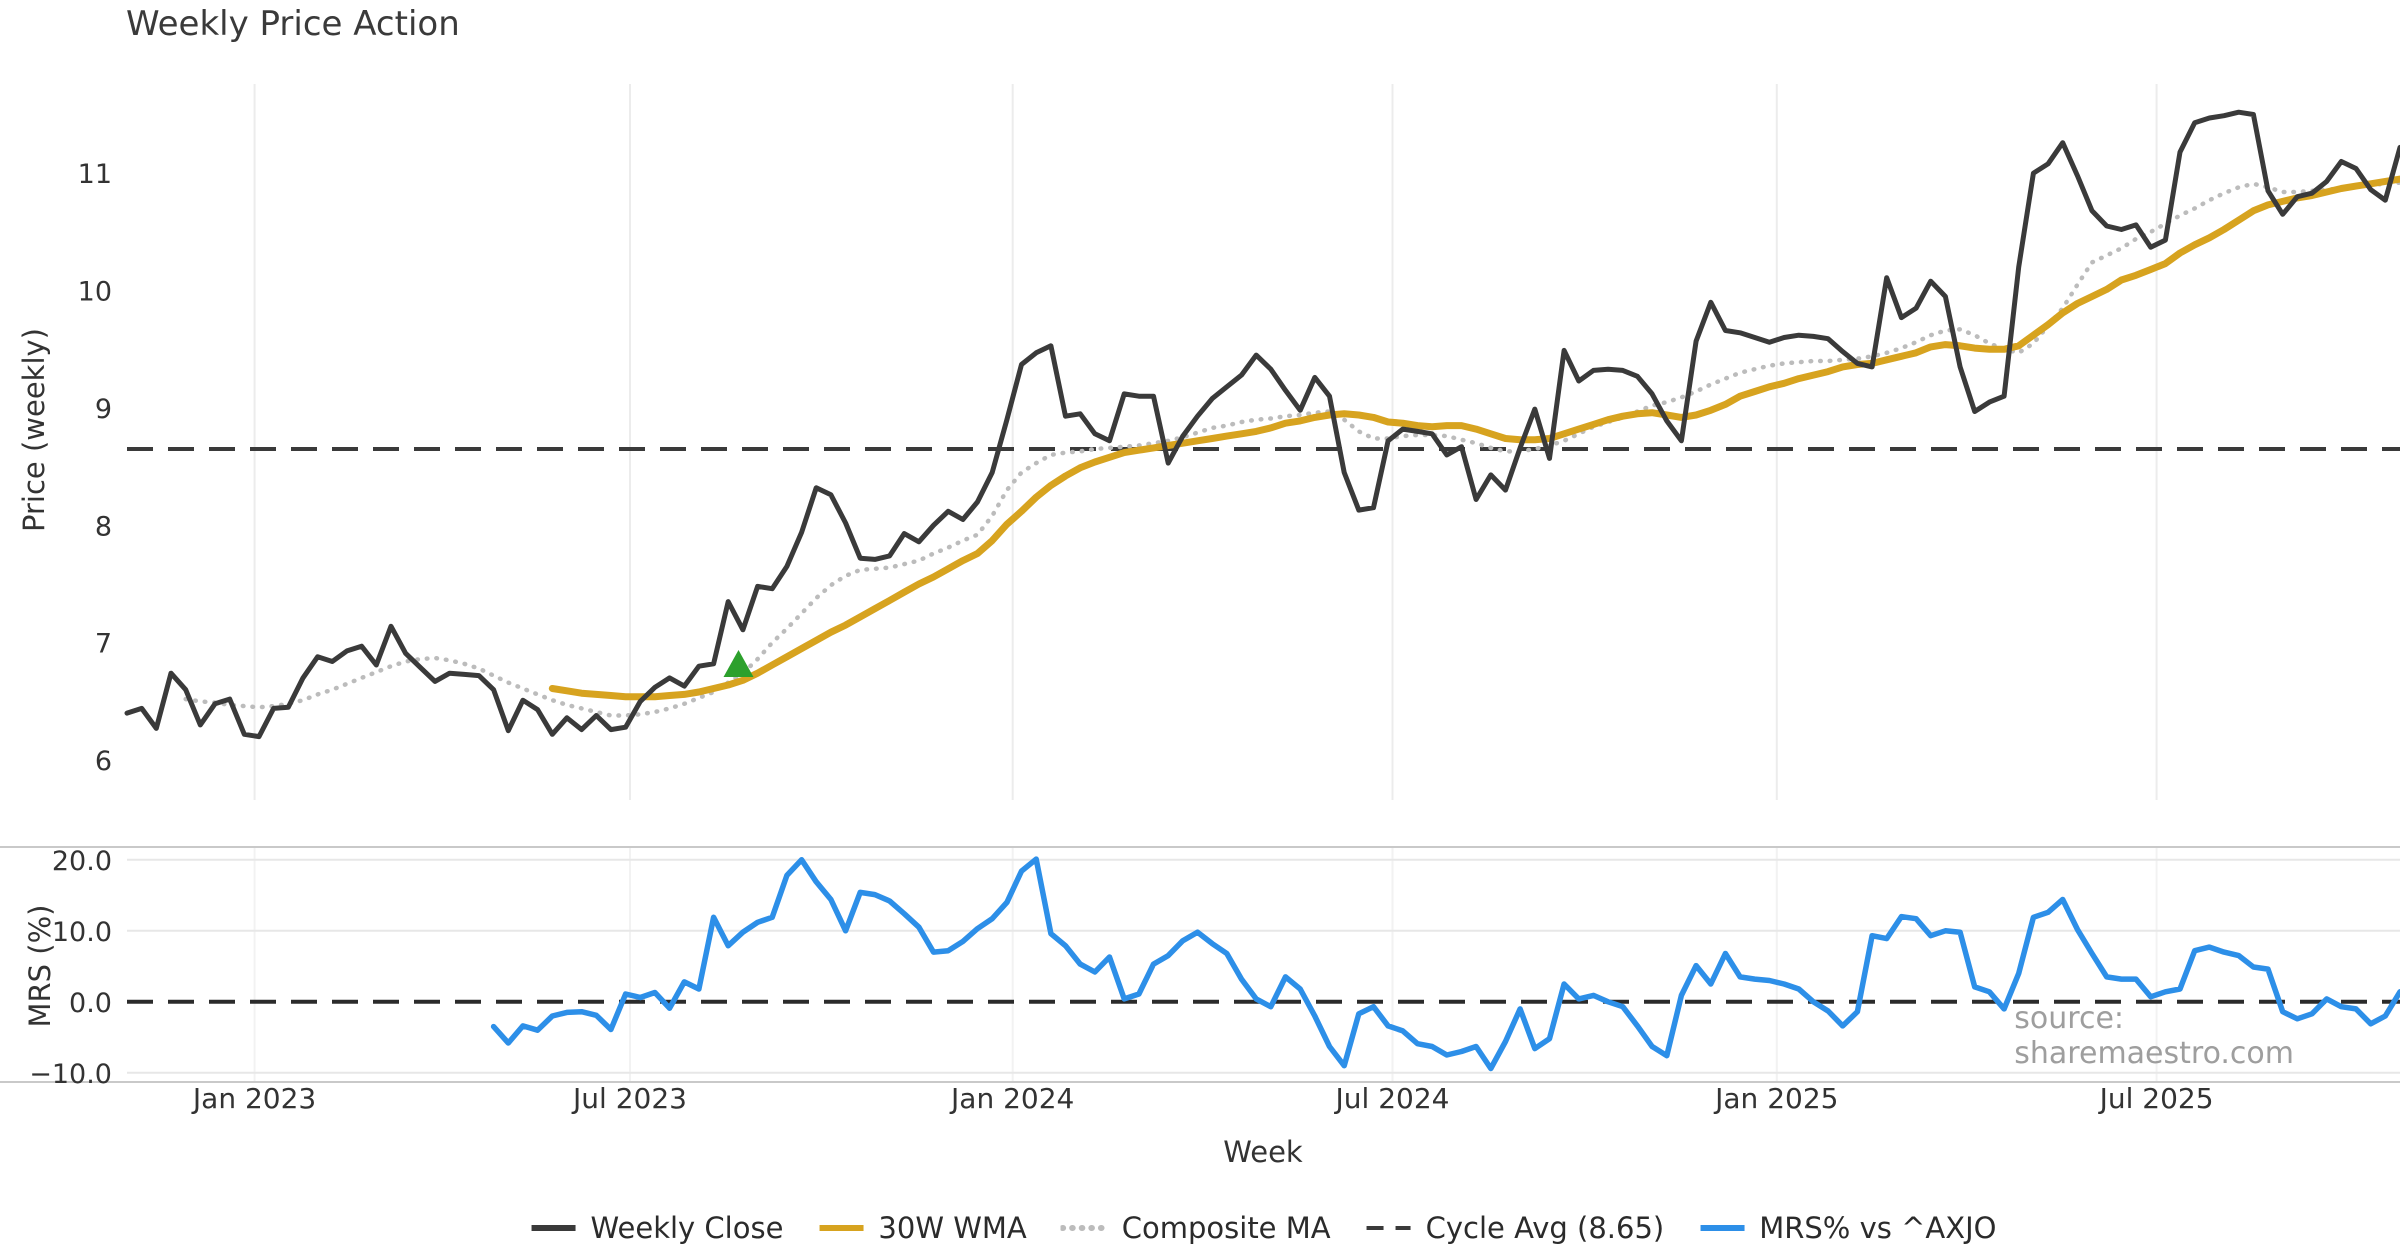 This screenshot has height=1260, width=2400. Describe the element at coordinates (253, 1098) in the screenshot. I see `x-tick-label: Jan 2023` at that location.